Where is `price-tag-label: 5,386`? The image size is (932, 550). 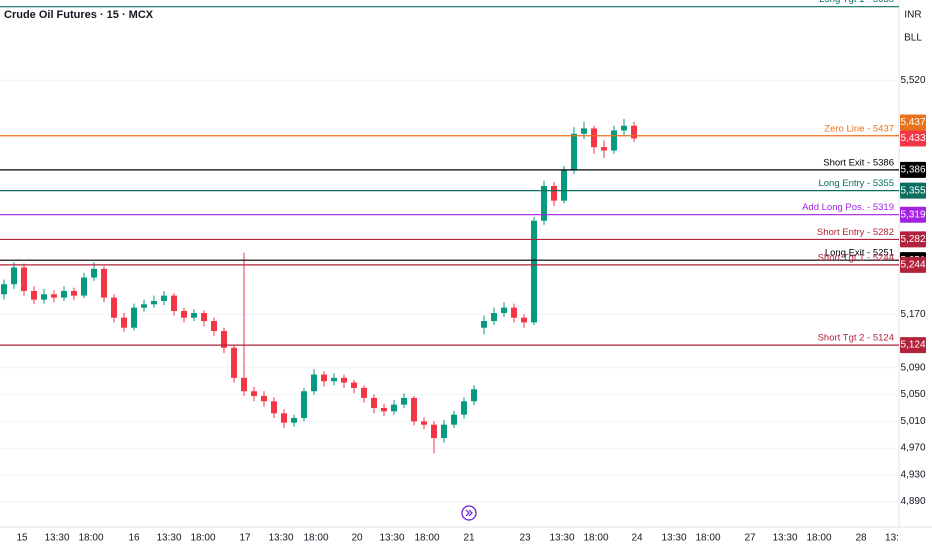
price-tag-label: 5,386 is located at coordinates (912, 170).